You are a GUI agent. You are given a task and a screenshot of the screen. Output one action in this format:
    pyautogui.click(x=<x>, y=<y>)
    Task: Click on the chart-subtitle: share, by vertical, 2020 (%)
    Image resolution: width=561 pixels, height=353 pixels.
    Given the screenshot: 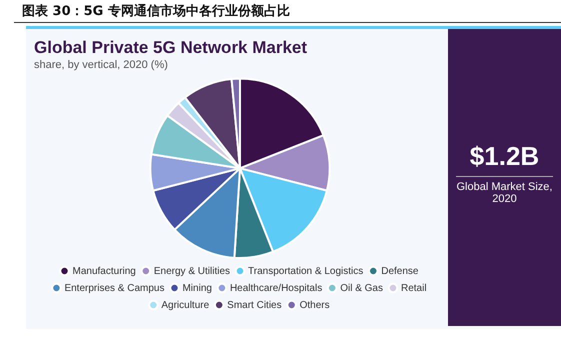 What is the action you would take?
    pyautogui.click(x=101, y=65)
    